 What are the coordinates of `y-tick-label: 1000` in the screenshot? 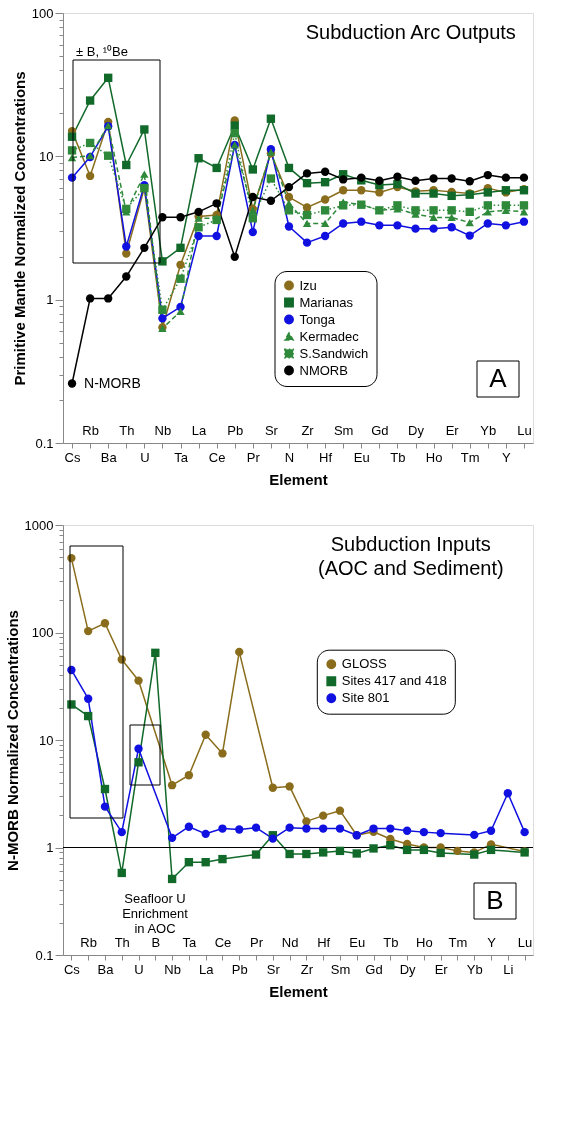 It's located at (39, 525).